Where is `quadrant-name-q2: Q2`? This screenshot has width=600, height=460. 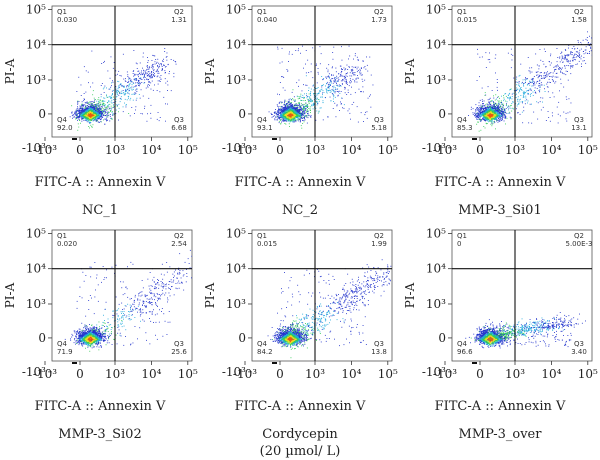 quadrant-name-q2: Q2 is located at coordinates (179, 12).